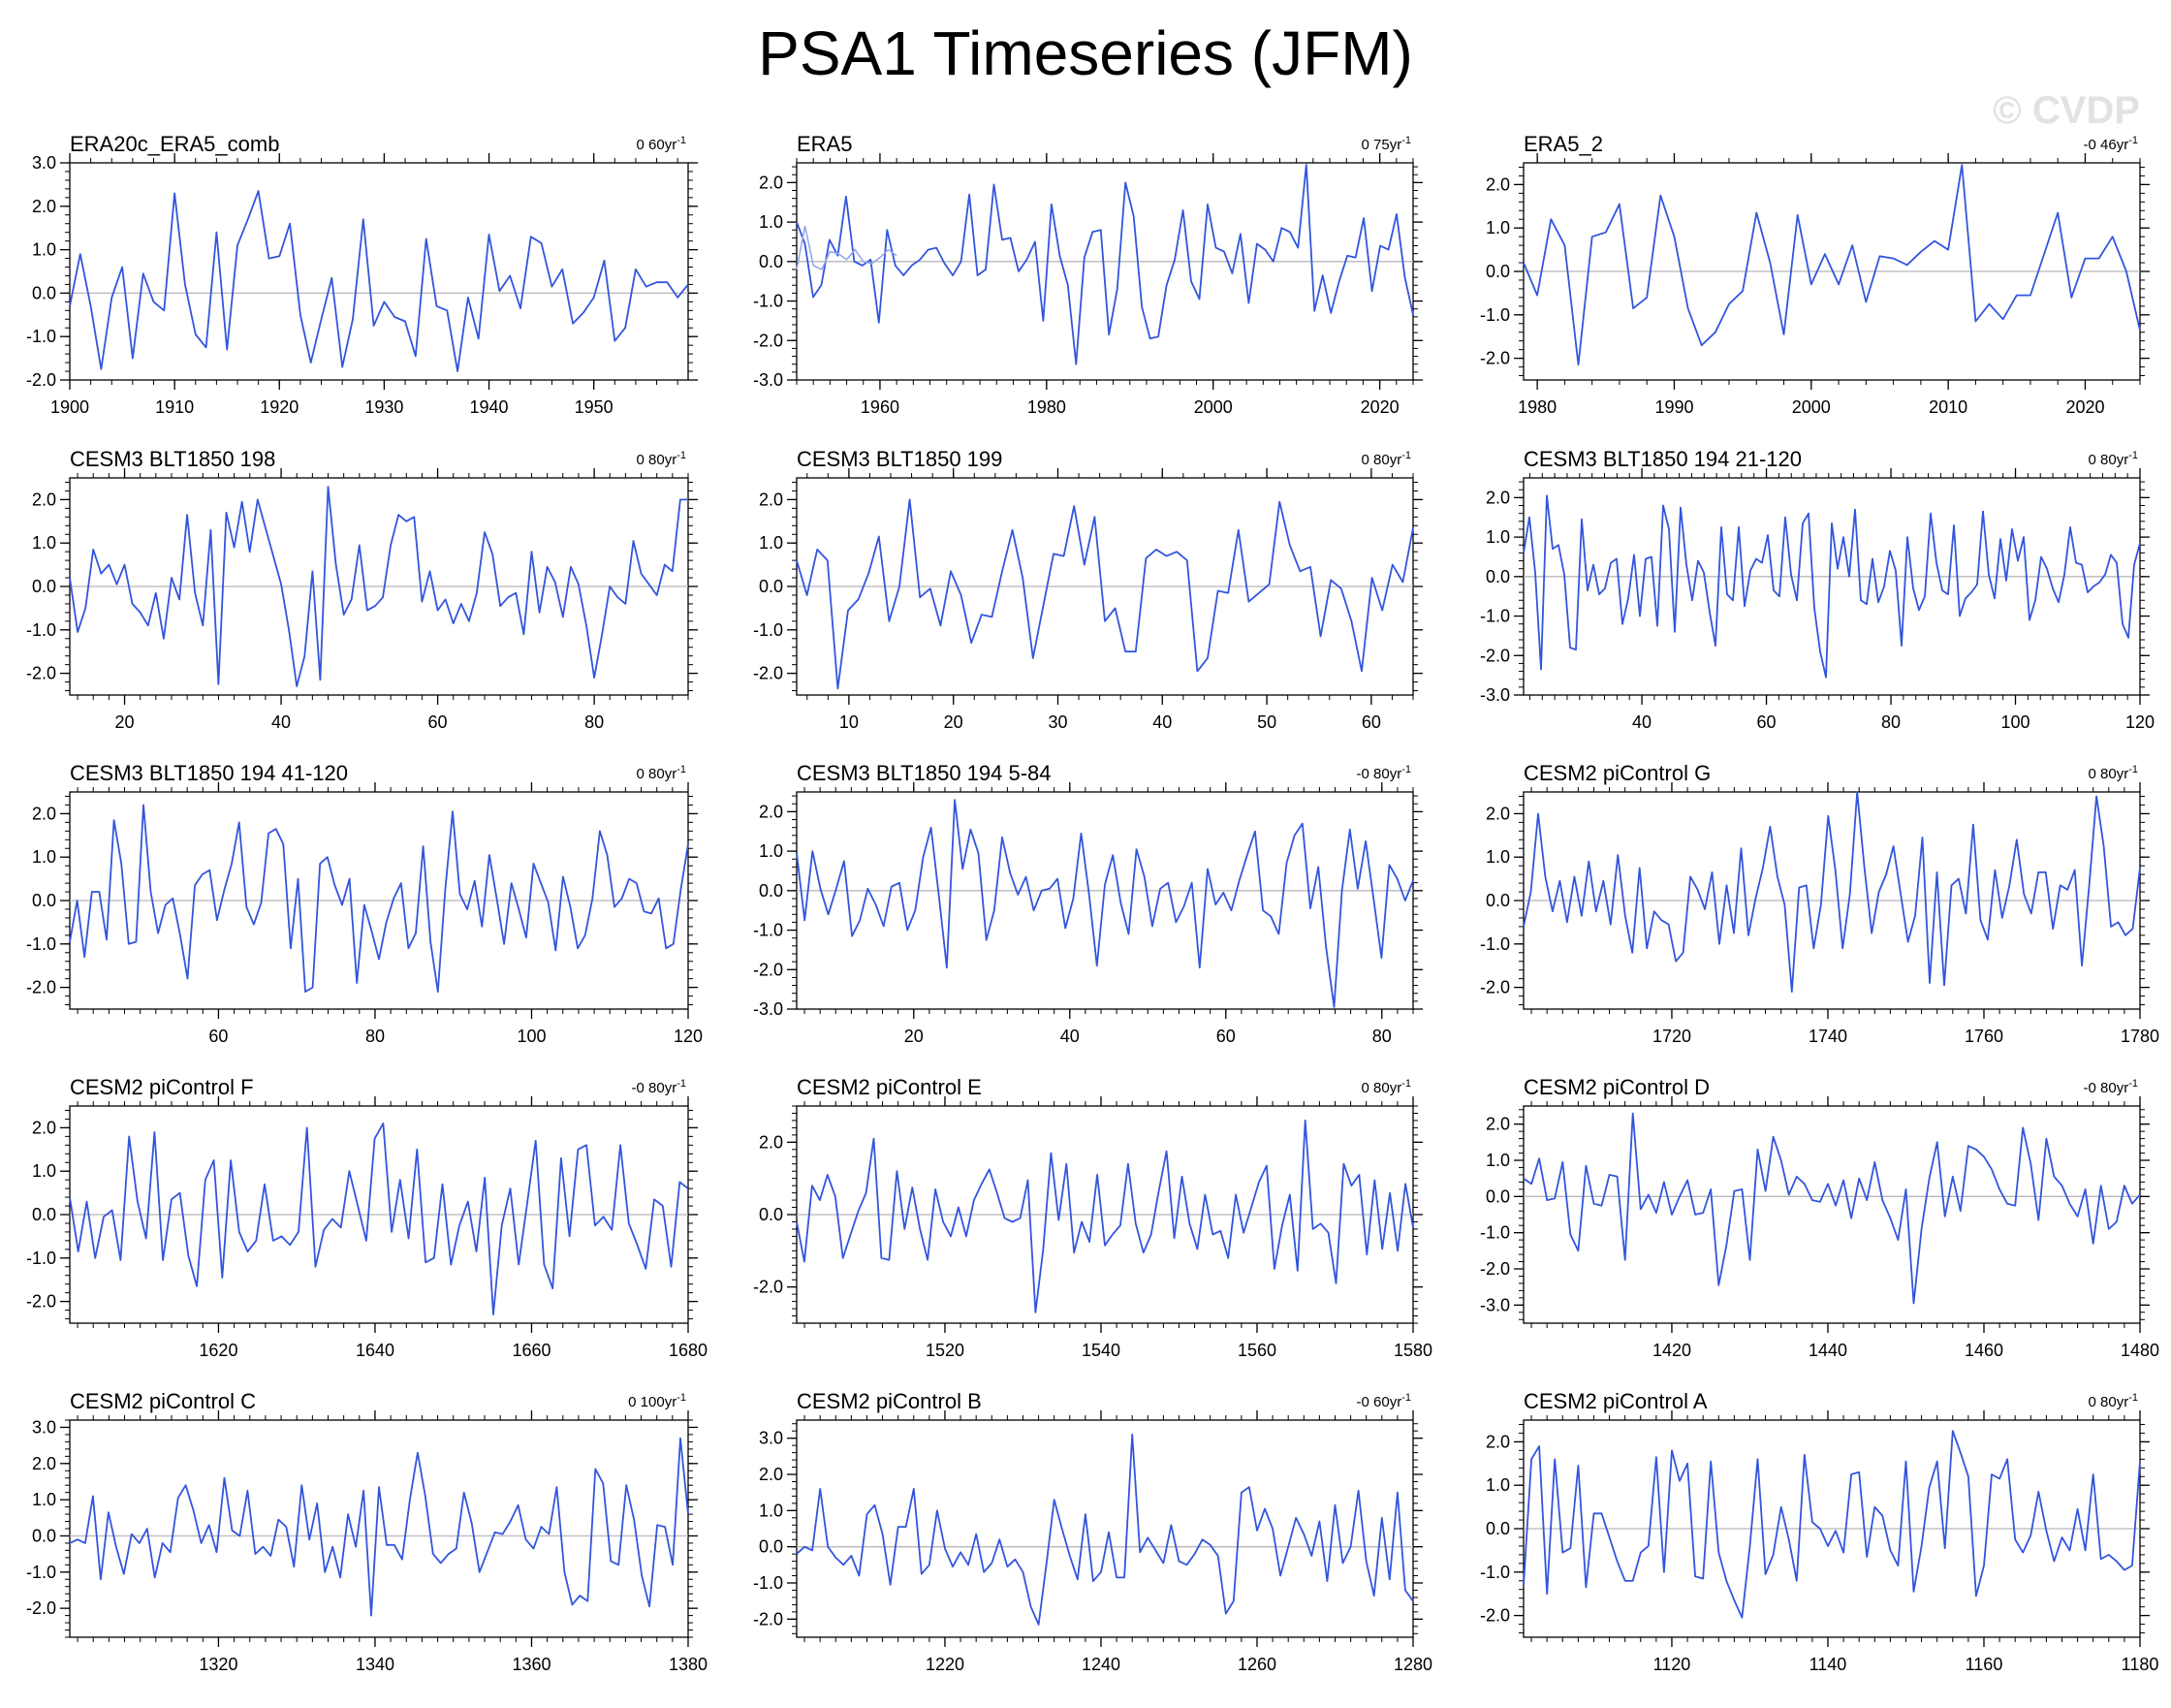  What do you see at coordinates (1828, 1036) in the screenshot?
I see `x-tick-label: 1740` at bounding box center [1828, 1036].